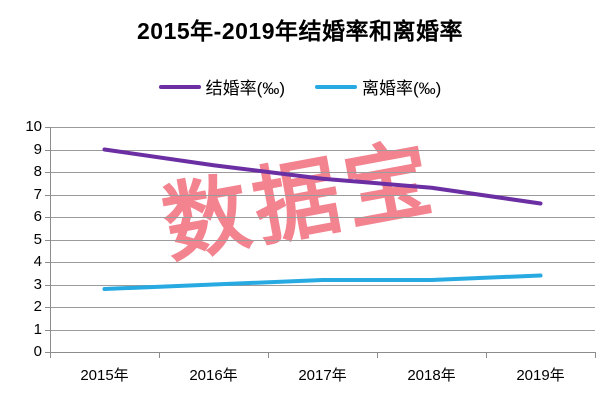 This screenshot has height=400, width=600. What do you see at coordinates (37, 239) in the screenshot?
I see `y-axis-label: 5` at bounding box center [37, 239].